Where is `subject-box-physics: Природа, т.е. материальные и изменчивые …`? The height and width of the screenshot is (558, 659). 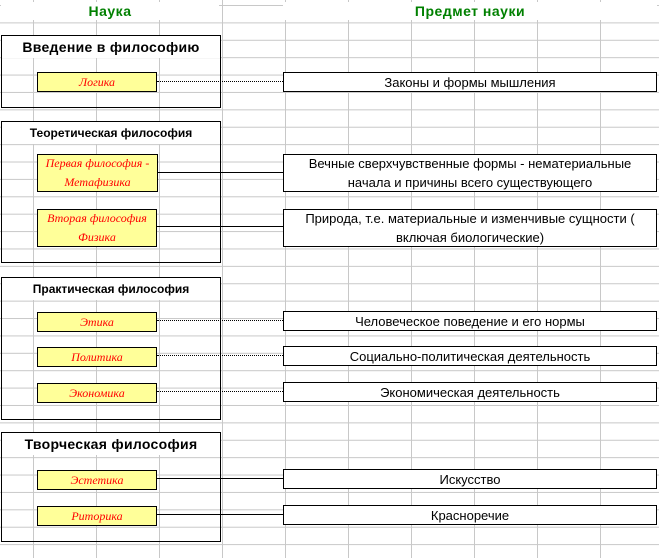
subject-box-physics: Природа, т.е. материальные и изменчивые … is located at coordinates (470, 228).